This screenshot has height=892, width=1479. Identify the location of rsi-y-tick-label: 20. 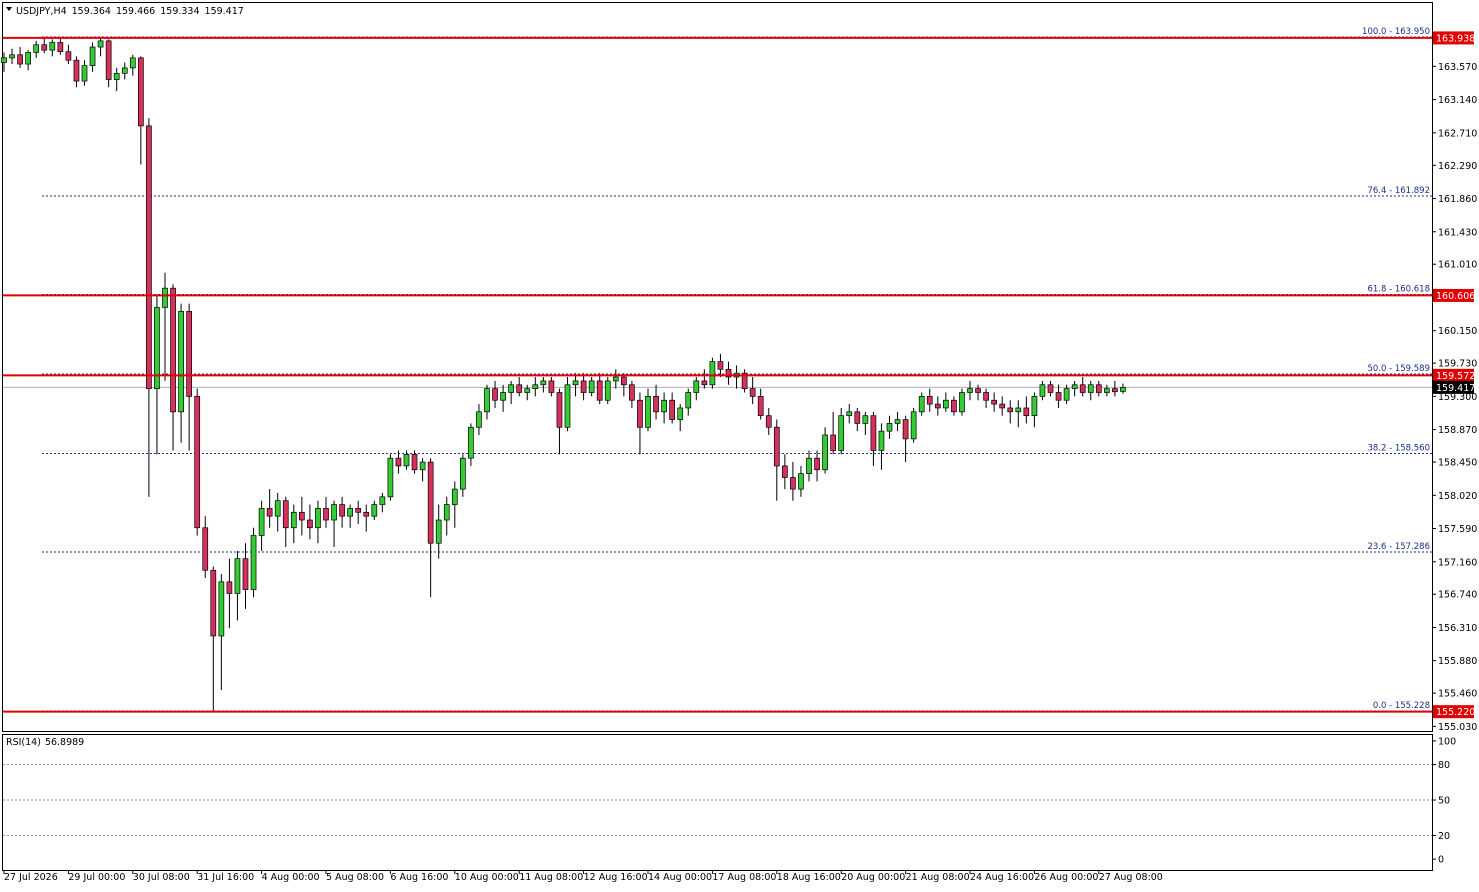
(1444, 836).